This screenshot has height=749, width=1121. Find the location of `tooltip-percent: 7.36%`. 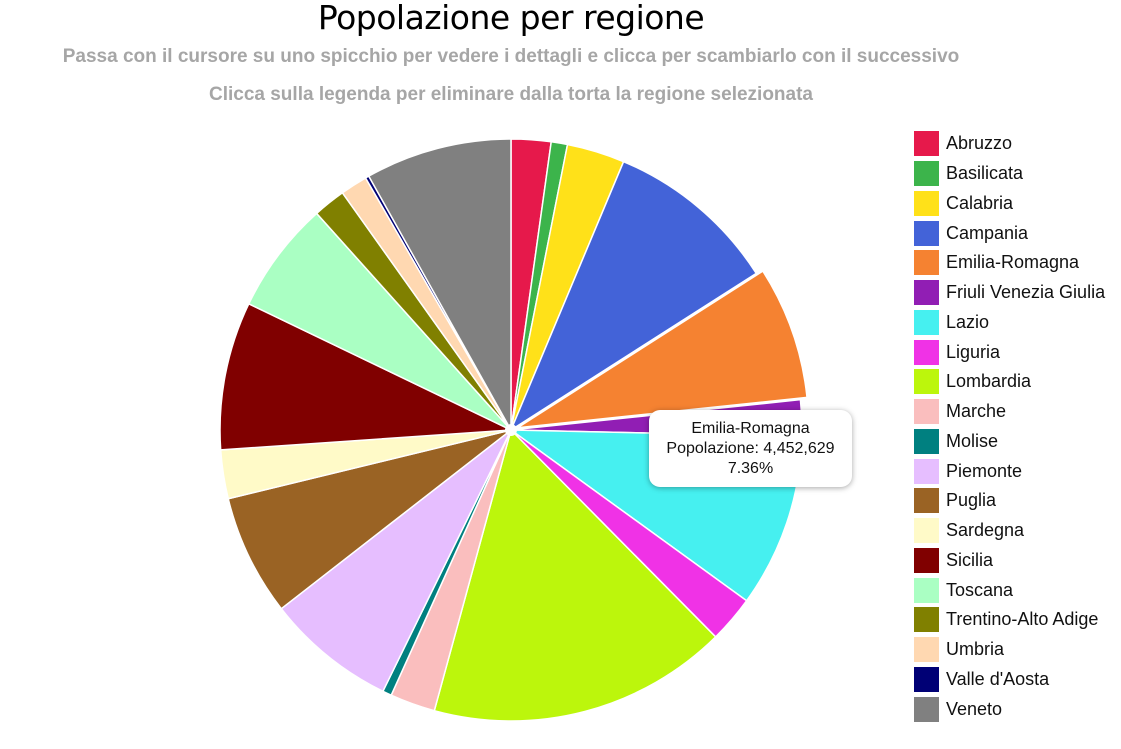

tooltip-percent: 7.36% is located at coordinates (750, 468).